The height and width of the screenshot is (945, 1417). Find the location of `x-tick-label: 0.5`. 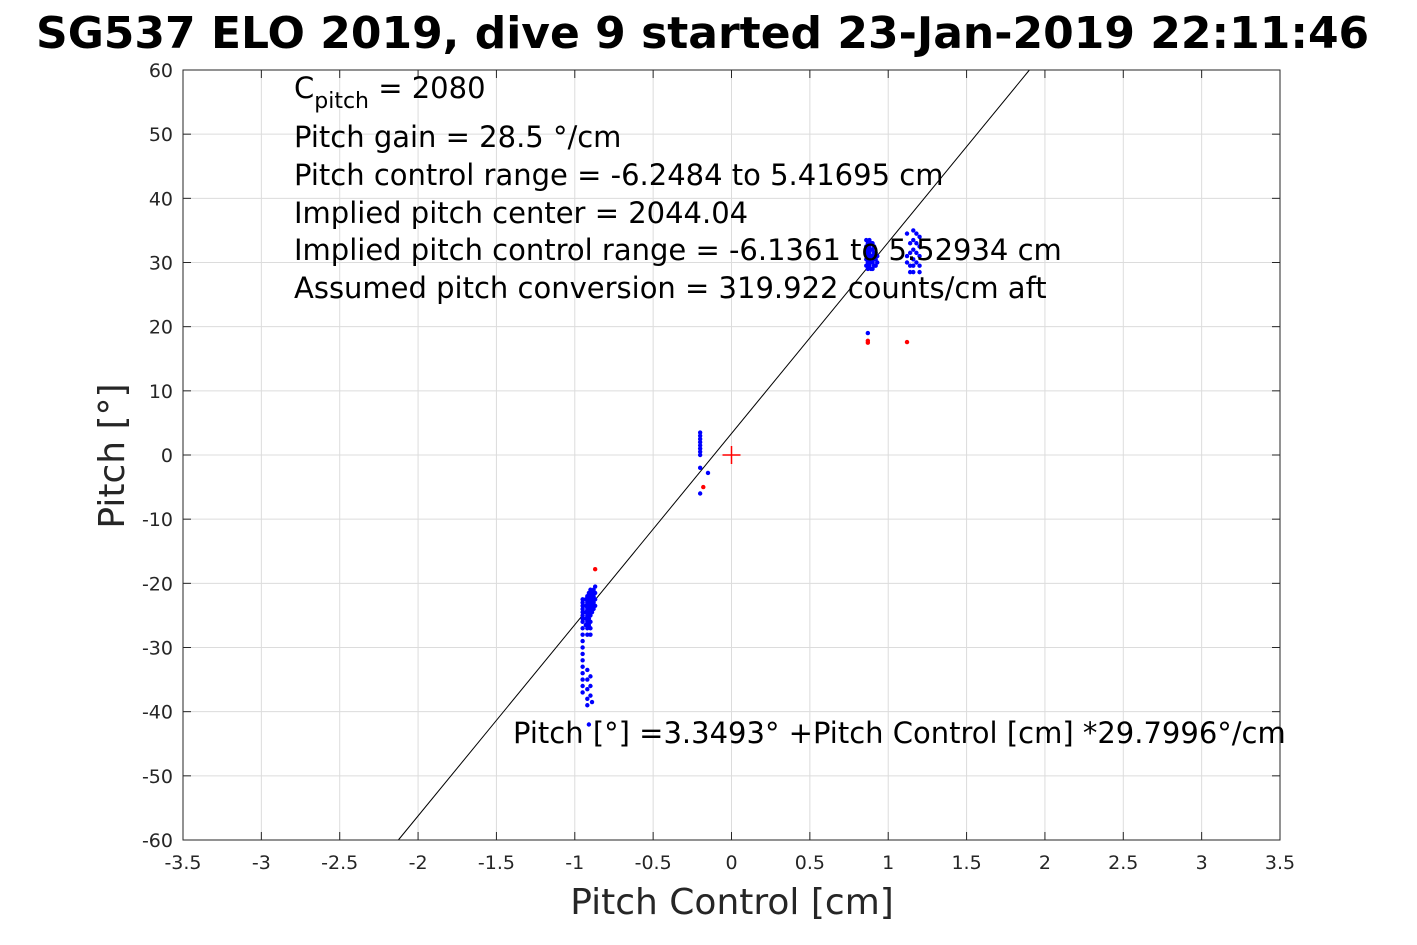

x-tick-label: 0.5 is located at coordinates (810, 863).